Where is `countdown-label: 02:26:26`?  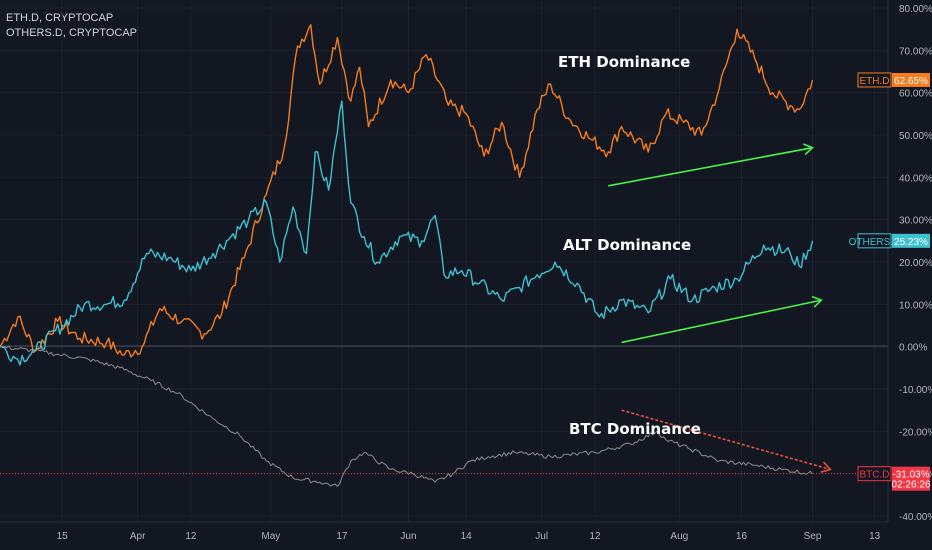 countdown-label: 02:26:26 is located at coordinates (911, 485).